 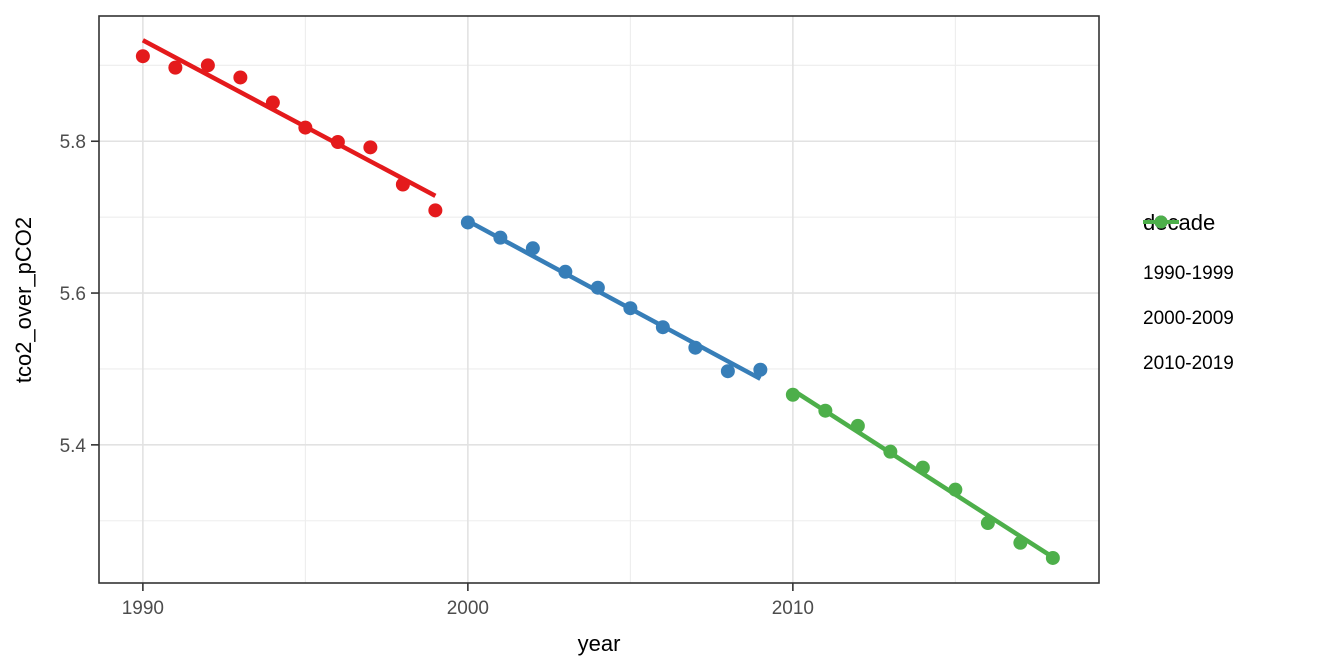 I want to click on legend: decade 1990-1999 2000-2009 2010-2019, so click(x=1188, y=302).